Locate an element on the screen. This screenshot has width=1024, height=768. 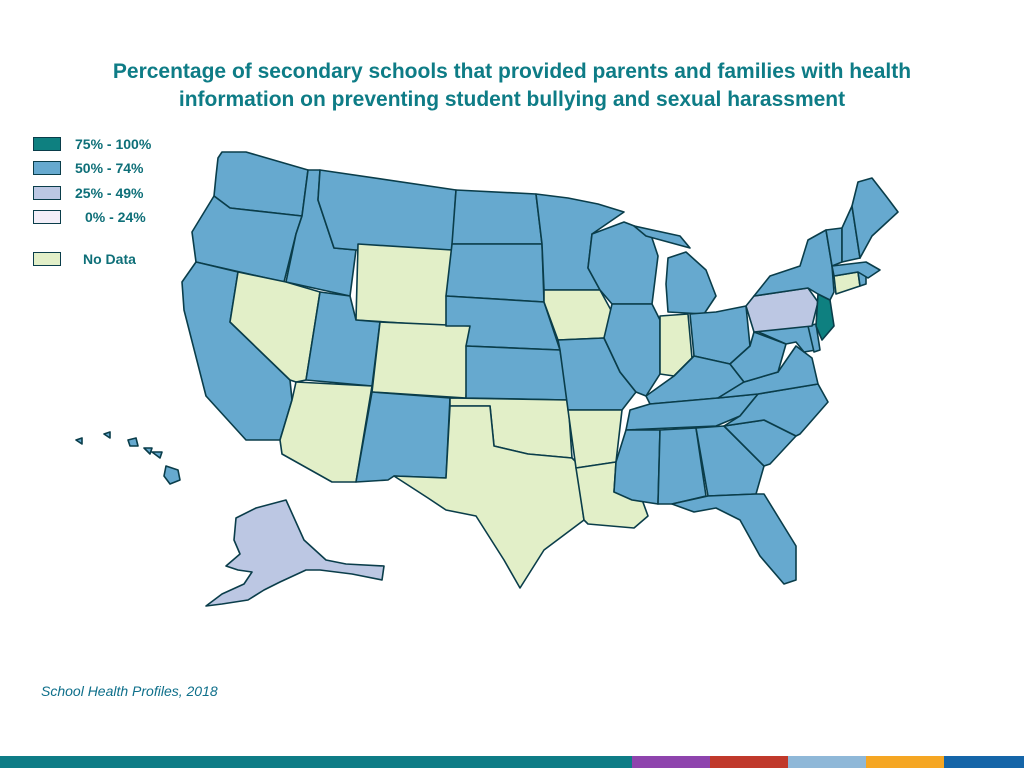
legend-item-no-data: No Data is located at coordinates (133, 260).